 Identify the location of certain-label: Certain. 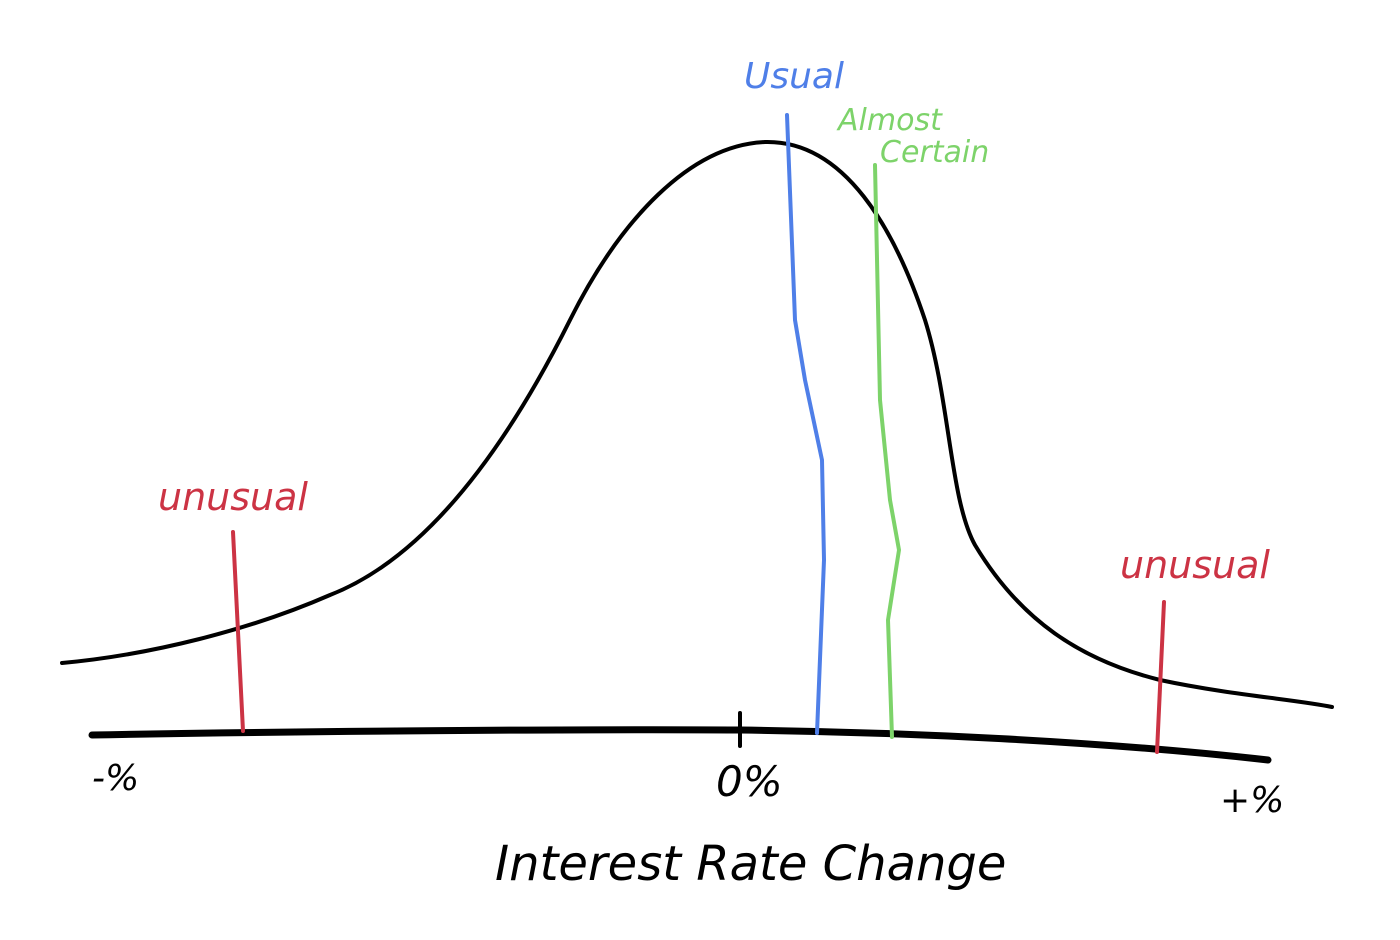
(934, 152).